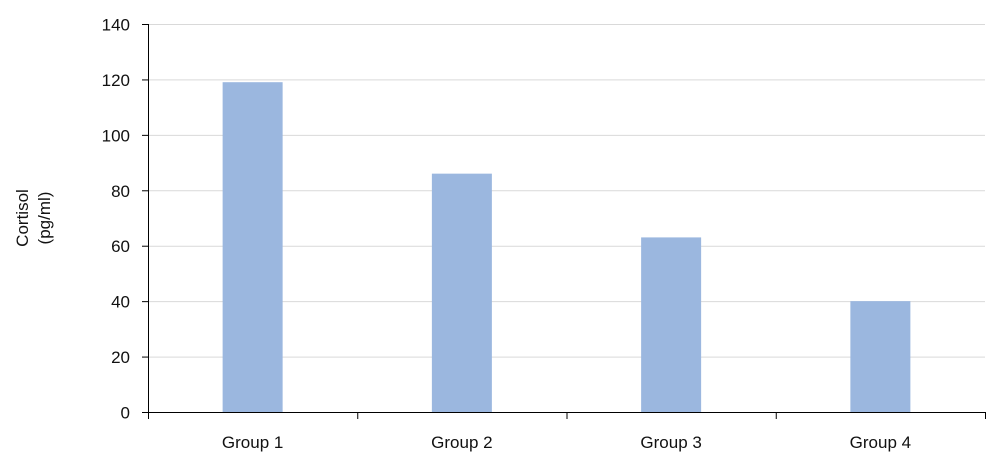  What do you see at coordinates (125, 413) in the screenshot?
I see `y-tick-label: 0` at bounding box center [125, 413].